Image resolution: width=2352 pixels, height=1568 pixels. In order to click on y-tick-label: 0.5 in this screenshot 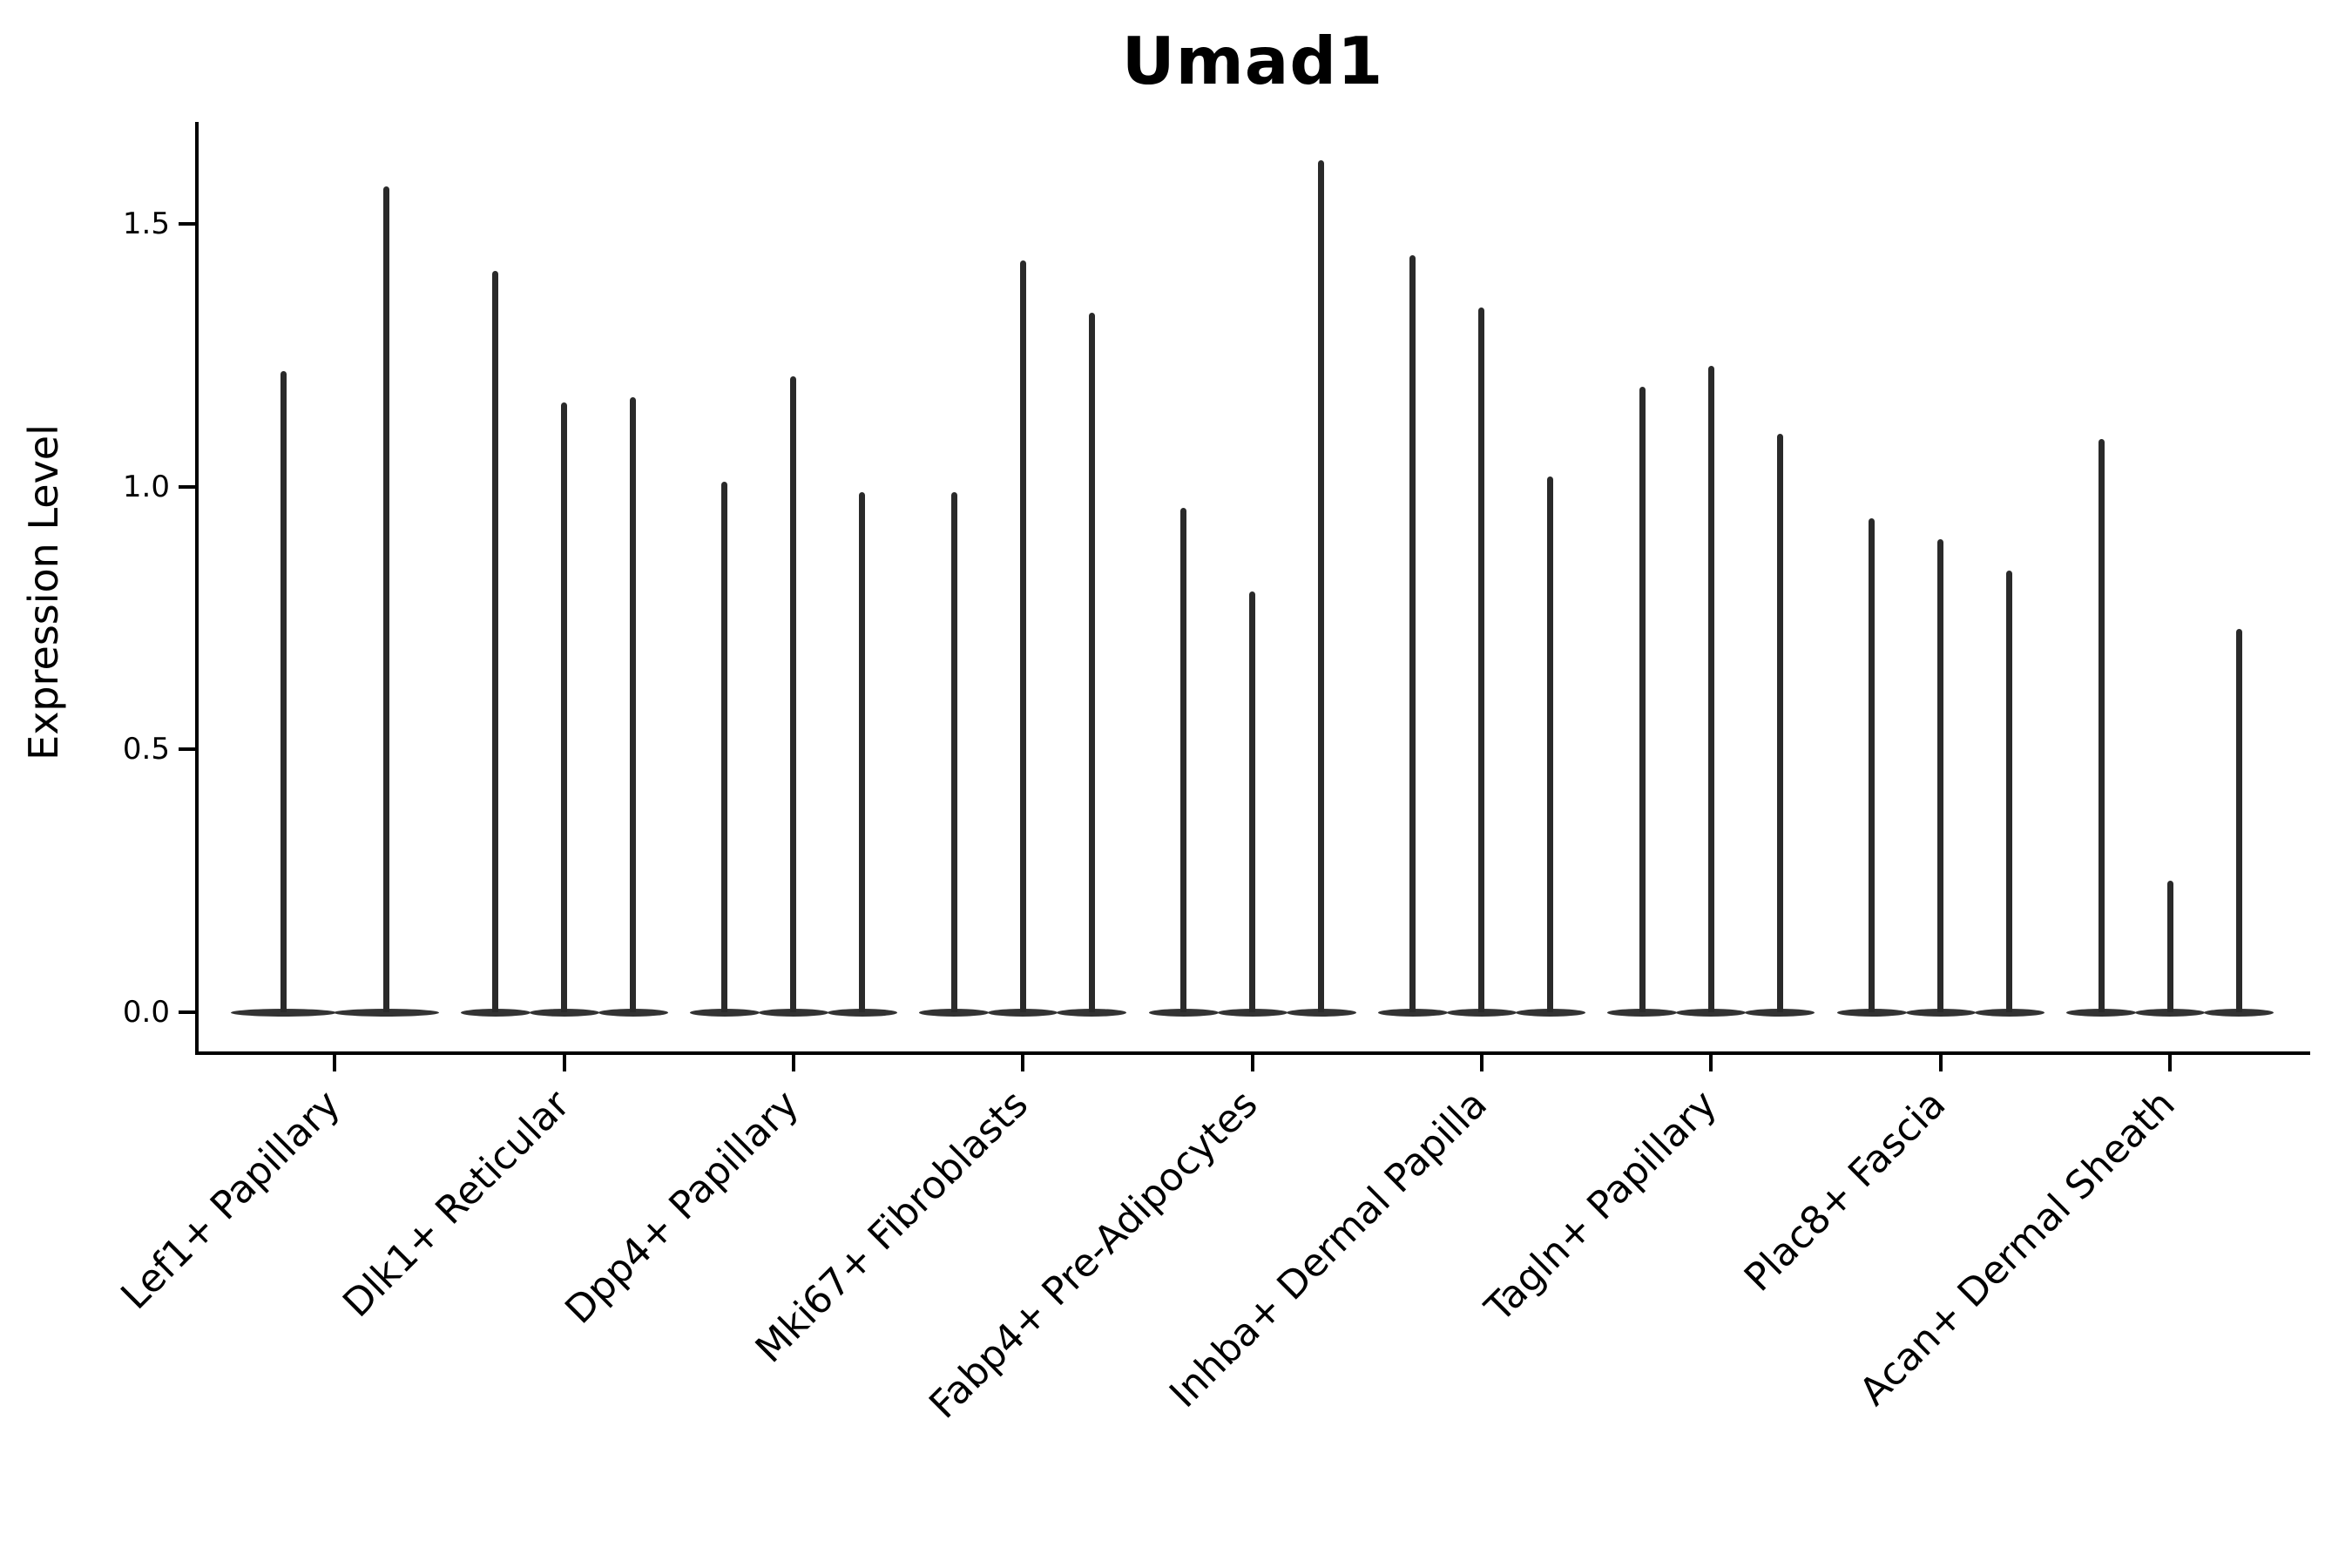, I will do `click(146, 749)`.